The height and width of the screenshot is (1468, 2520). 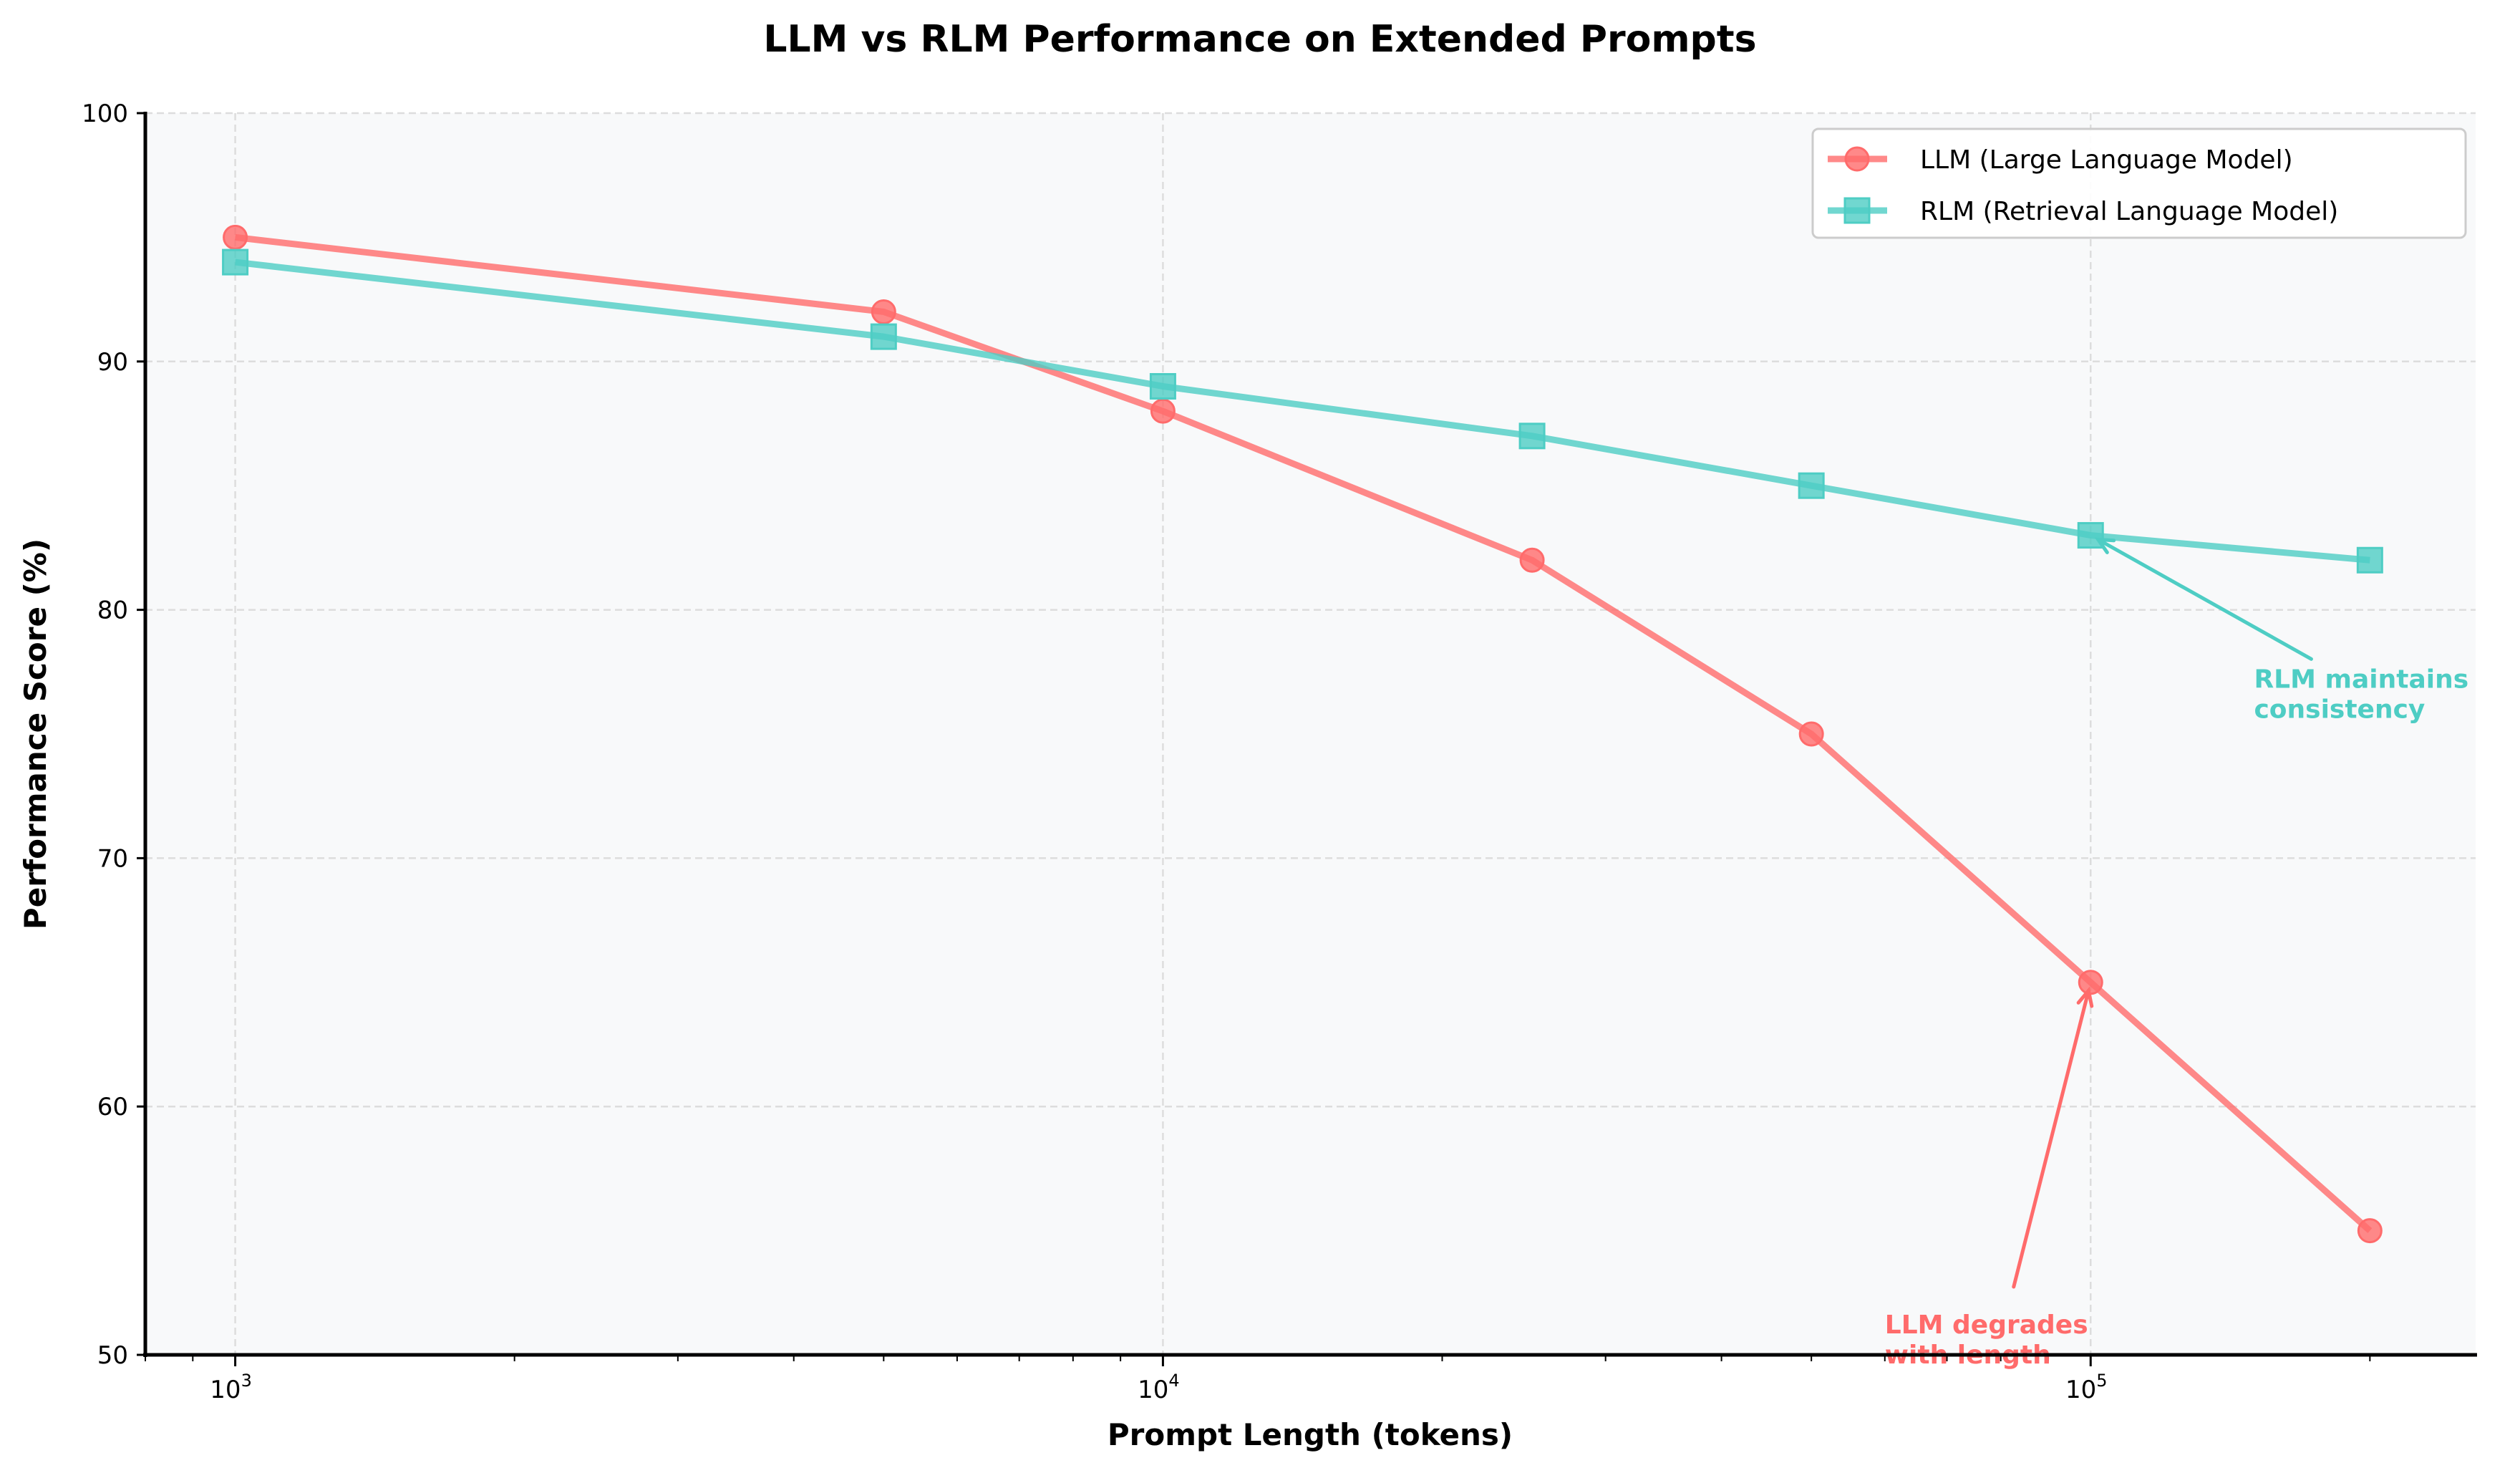 I want to click on legend-marker-square, so click(x=1857, y=211).